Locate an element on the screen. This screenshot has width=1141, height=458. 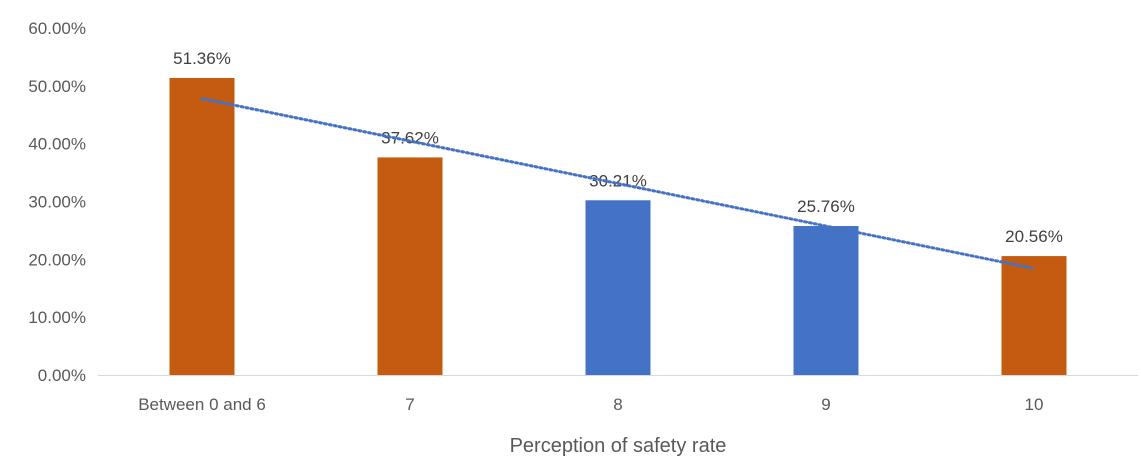
y-tick-label: 20.00% is located at coordinates (57, 259).